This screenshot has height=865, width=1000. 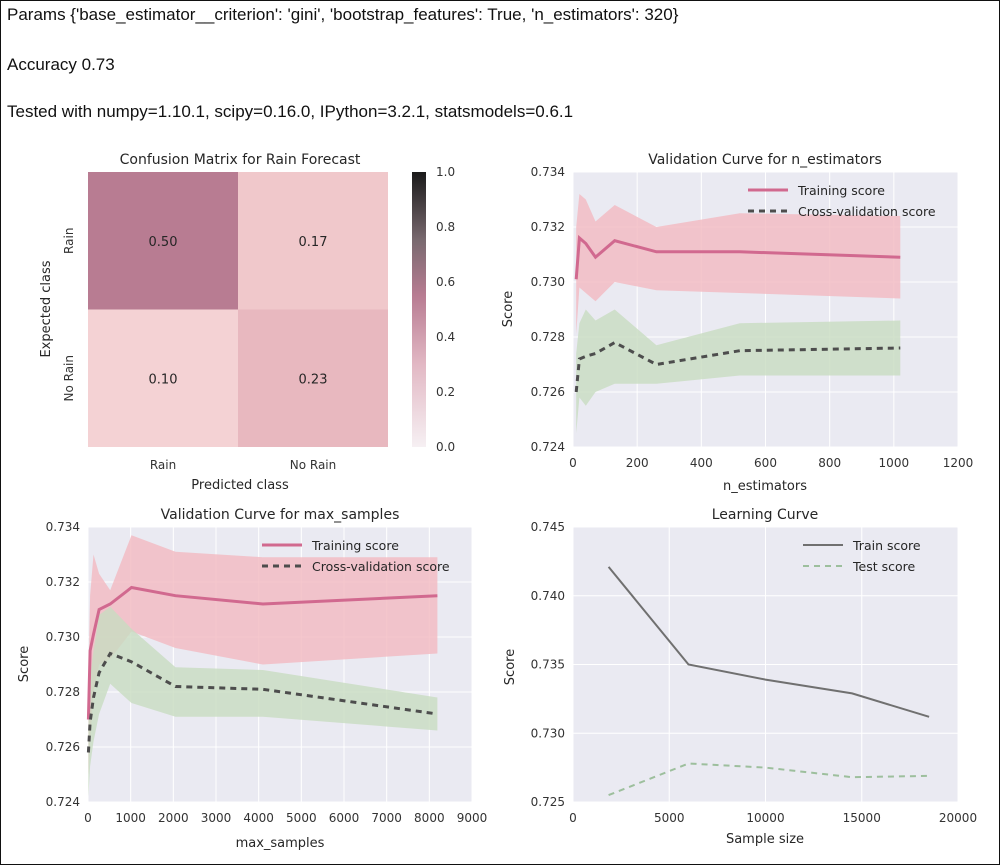 What do you see at coordinates (173, 818) in the screenshot?
I see `x-tick-label: 2000` at bounding box center [173, 818].